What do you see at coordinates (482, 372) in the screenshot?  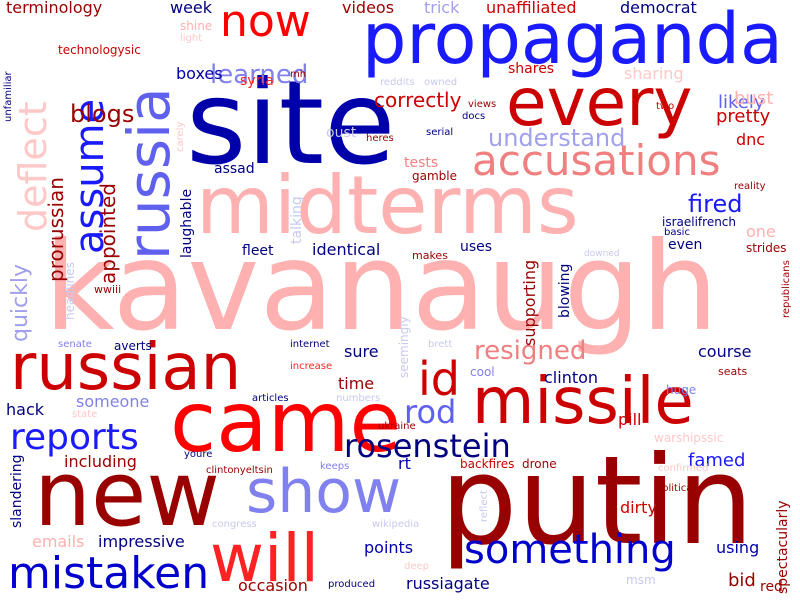 I see `word: cool` at bounding box center [482, 372].